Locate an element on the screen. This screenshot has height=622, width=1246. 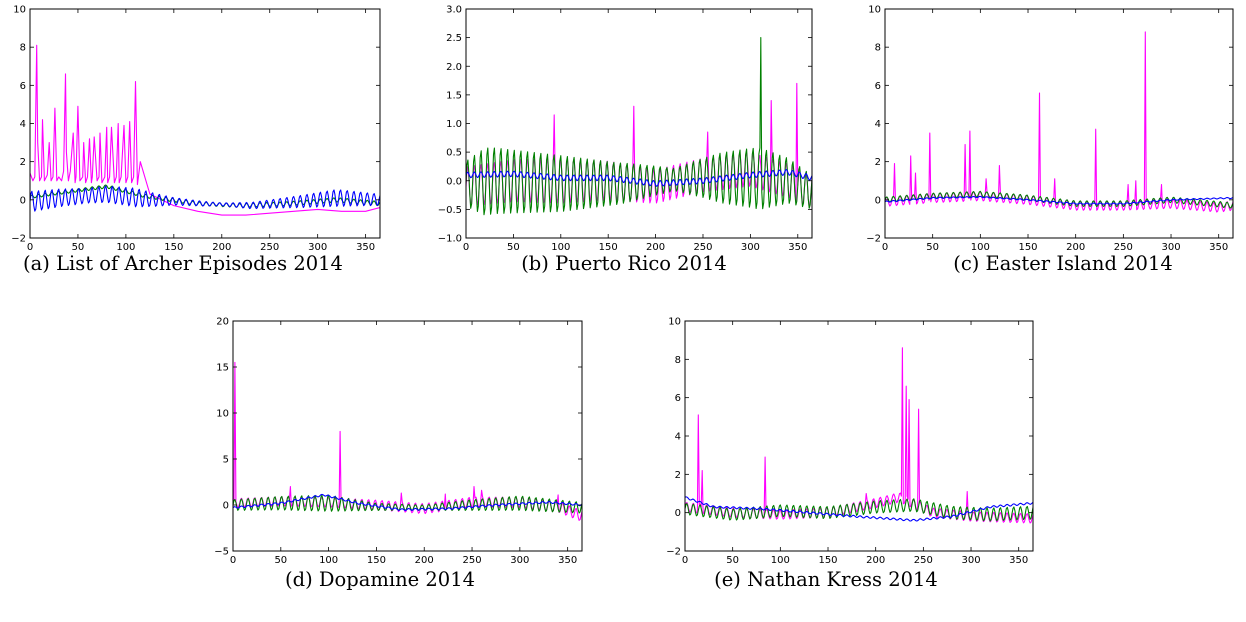
figure-caption: (e) Nathan Kress 2014 is located at coordinates (826, 579).